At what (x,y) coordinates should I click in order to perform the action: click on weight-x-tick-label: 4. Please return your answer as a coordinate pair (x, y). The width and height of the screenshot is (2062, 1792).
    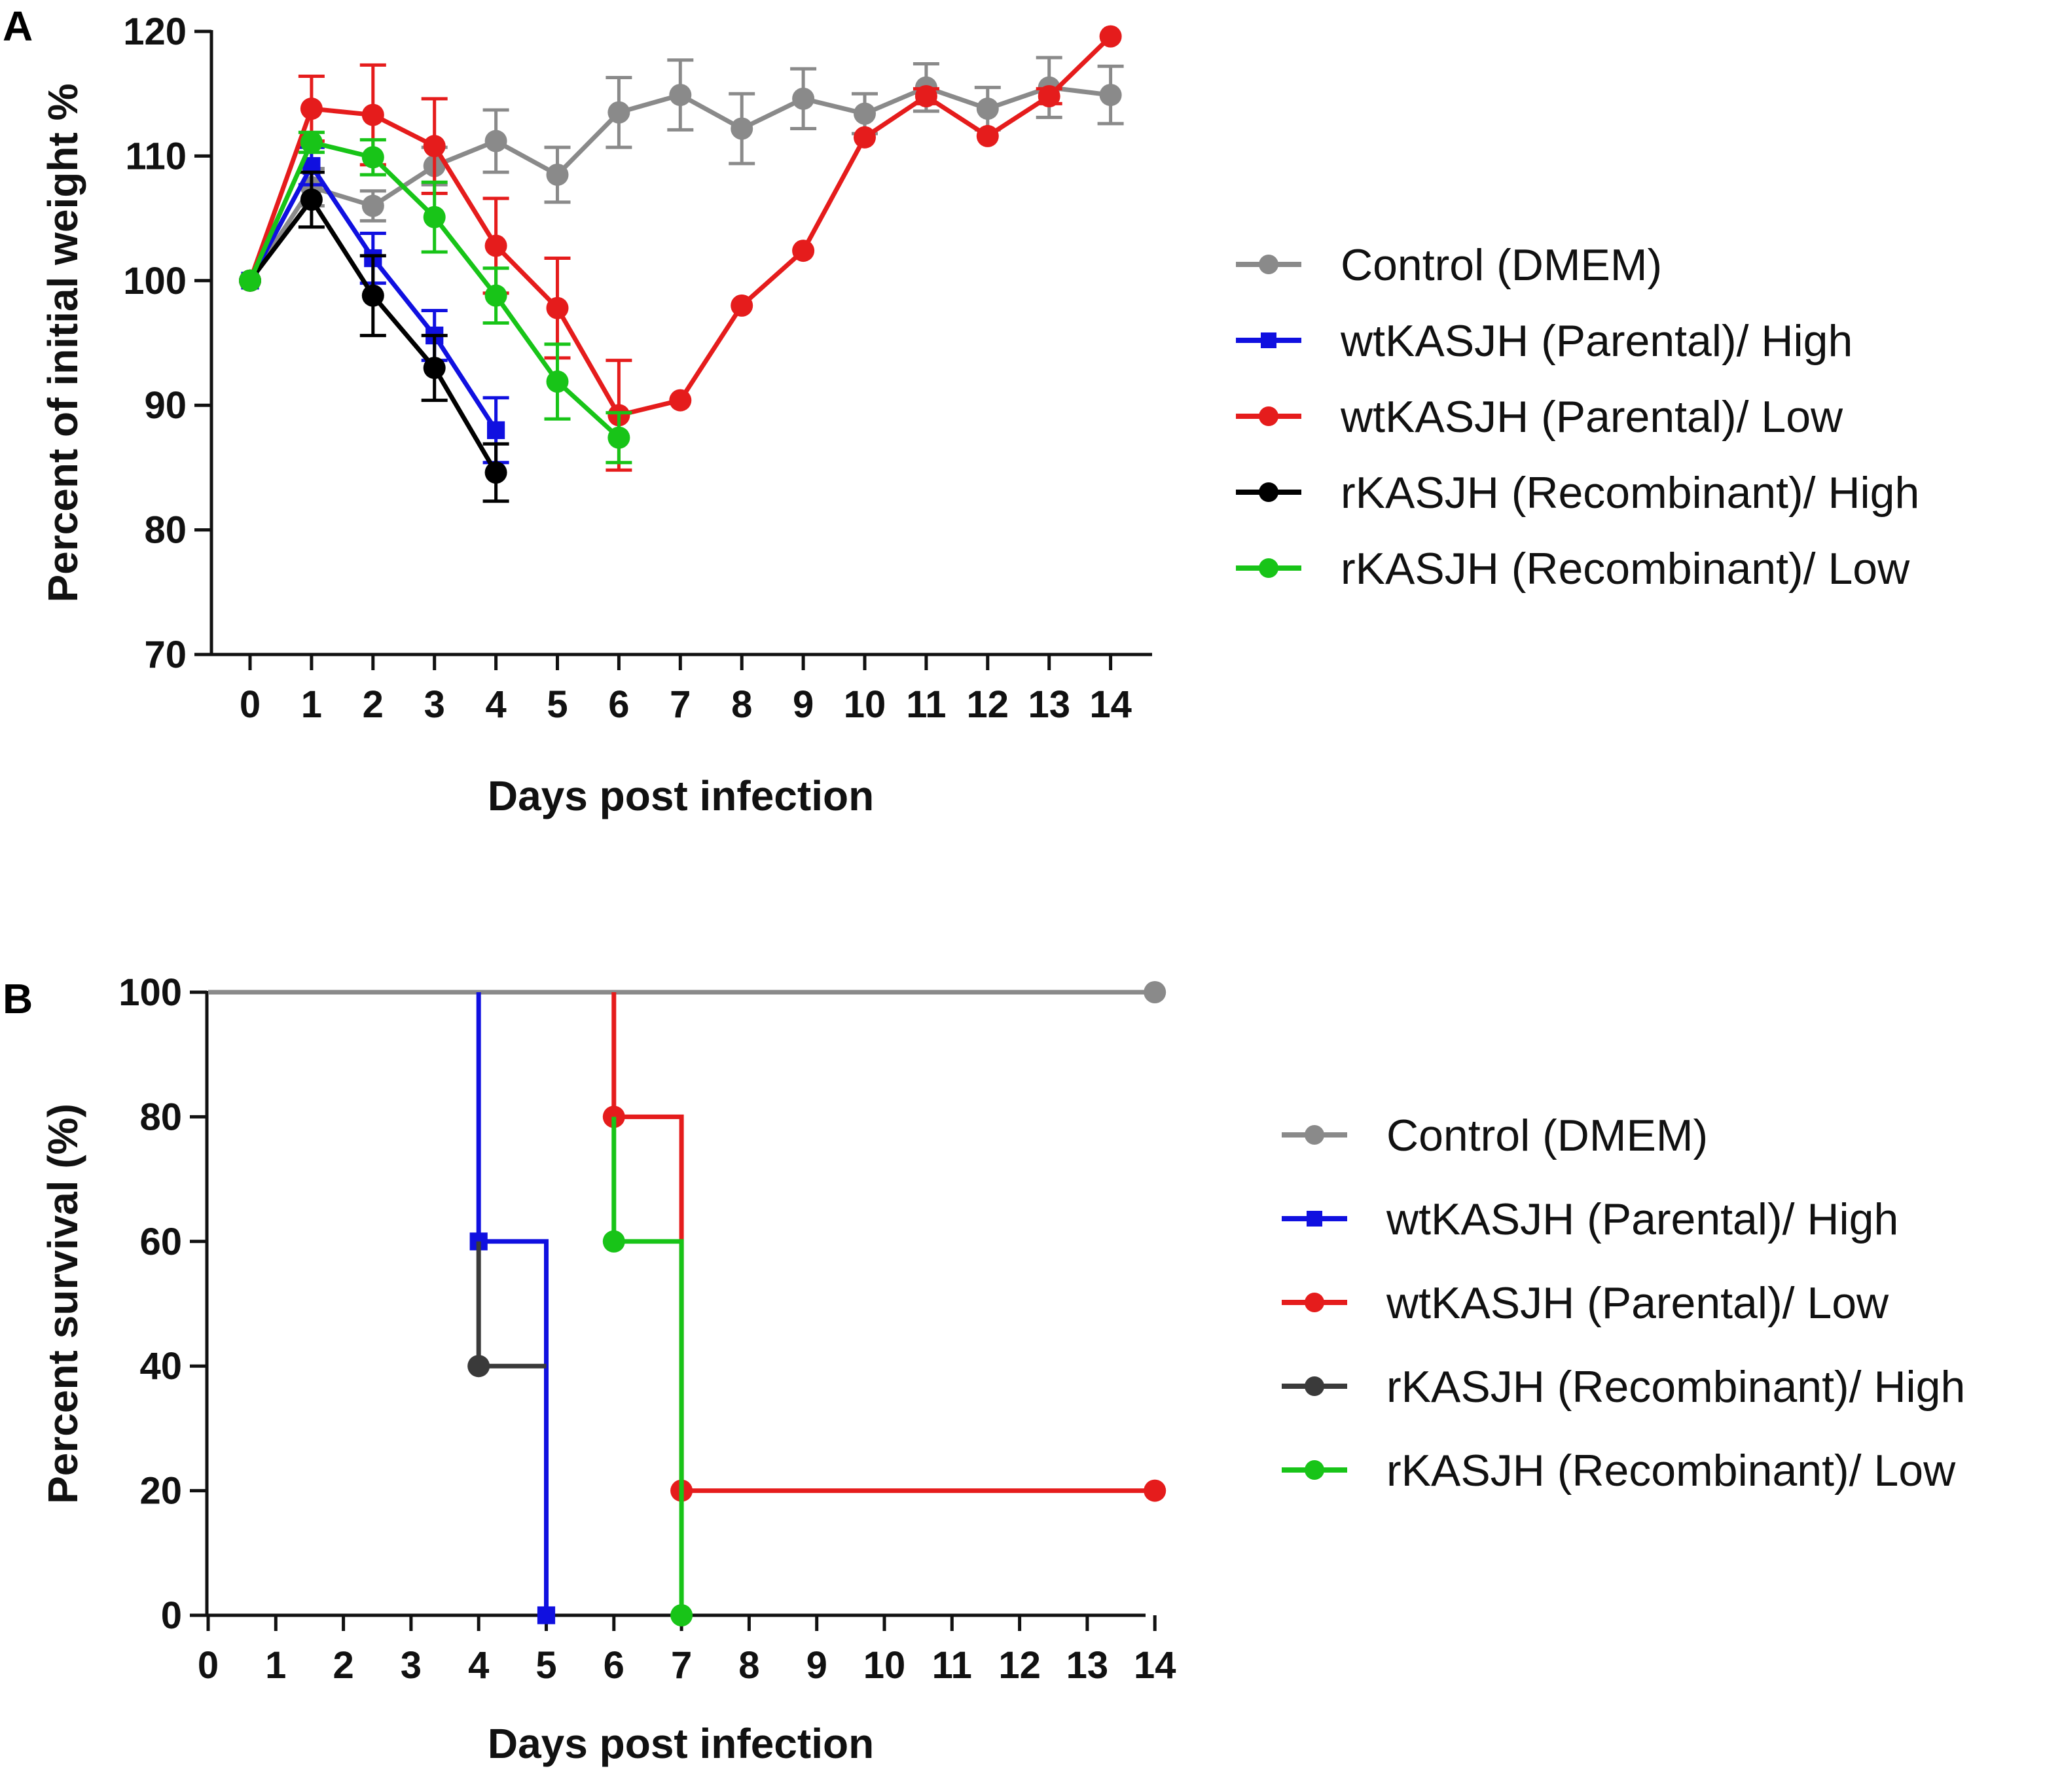
    Looking at the image, I should click on (496, 705).